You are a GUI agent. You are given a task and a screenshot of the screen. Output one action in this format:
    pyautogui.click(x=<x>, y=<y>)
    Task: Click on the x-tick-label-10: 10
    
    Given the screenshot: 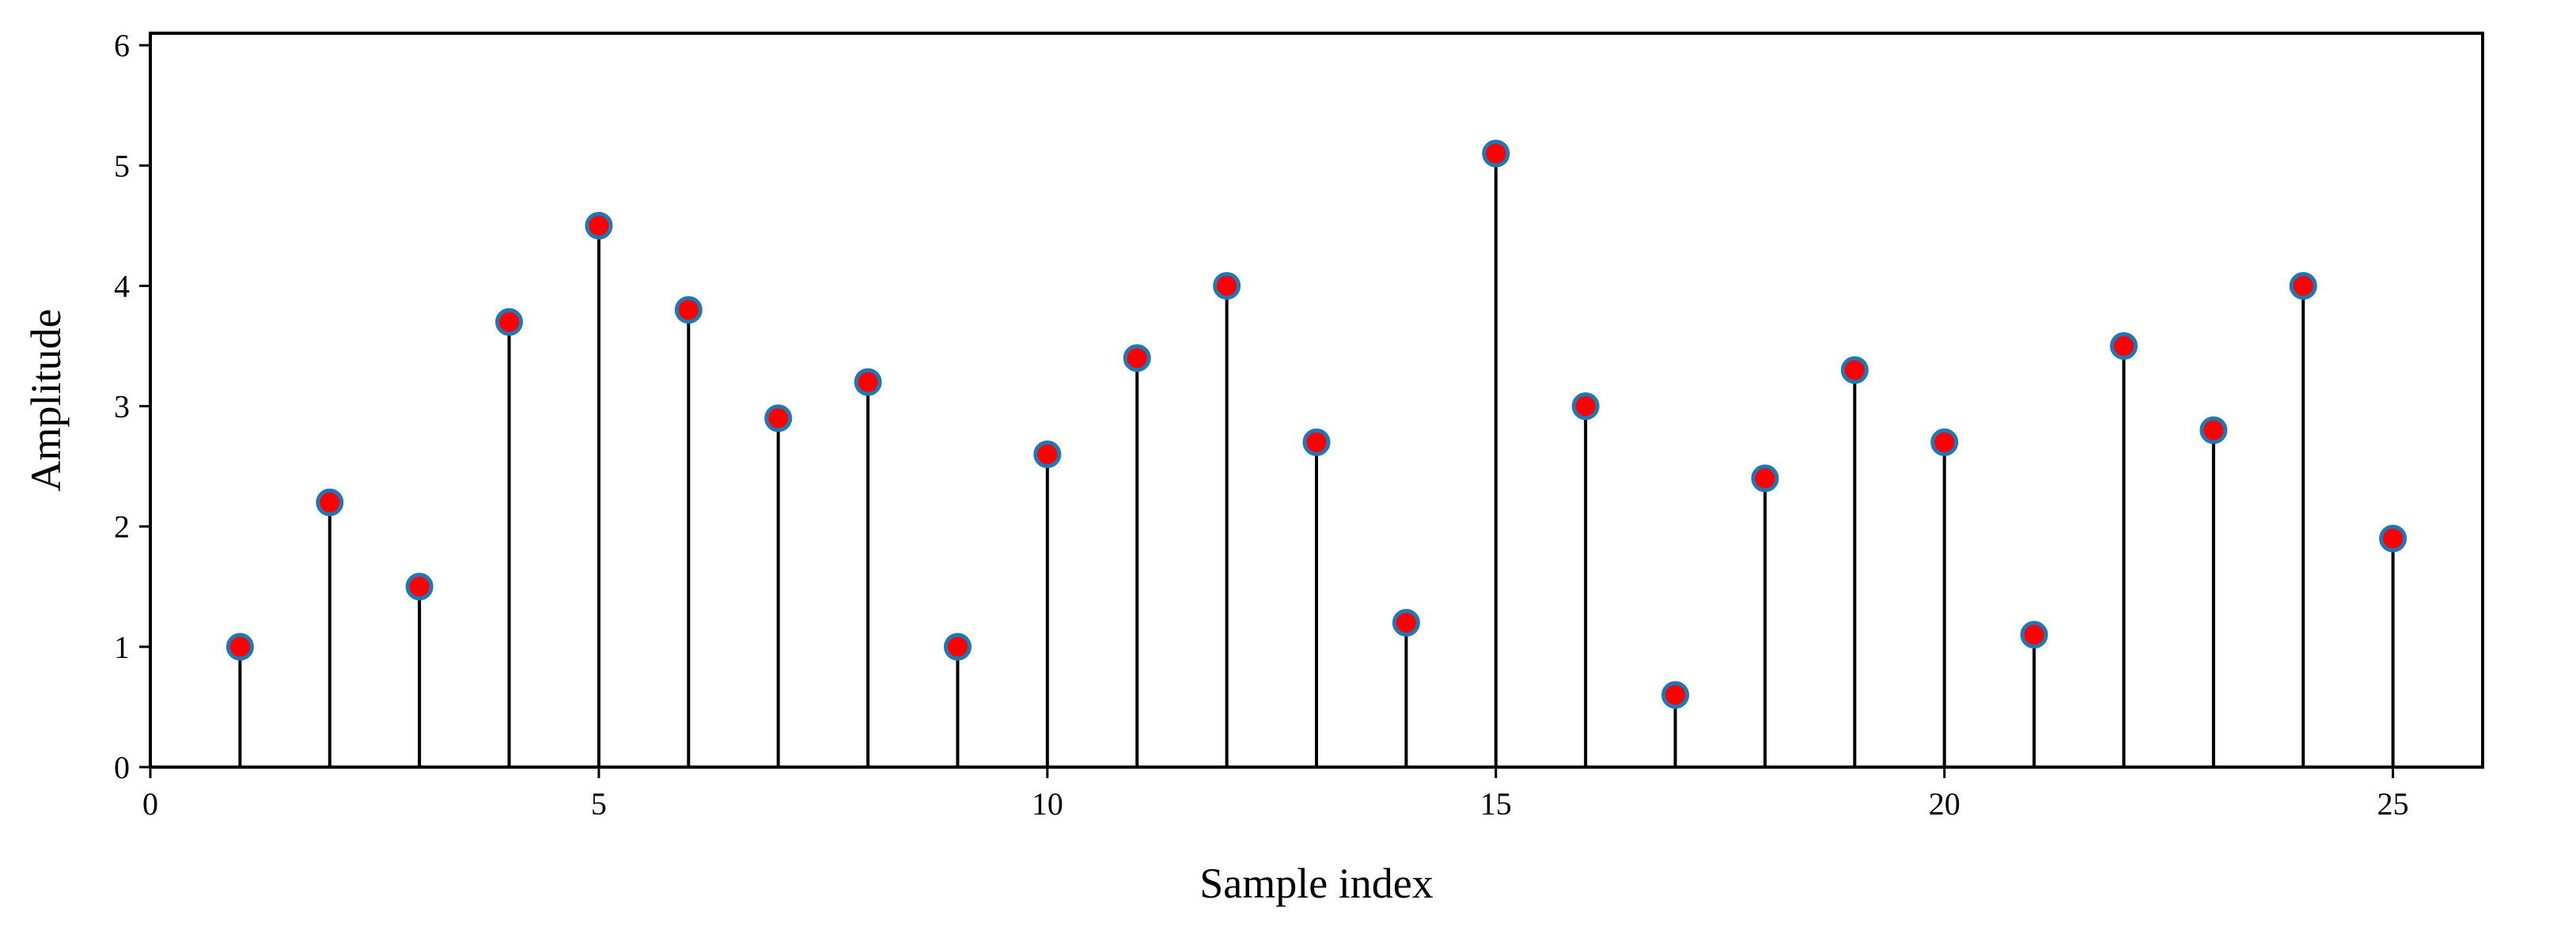 What is the action you would take?
    pyautogui.click(x=1047, y=804)
    